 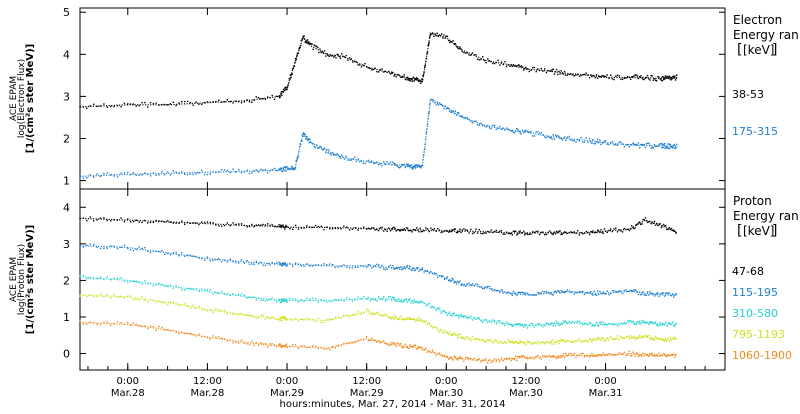 I want to click on series-1060-1900, so click(x=378, y=342).